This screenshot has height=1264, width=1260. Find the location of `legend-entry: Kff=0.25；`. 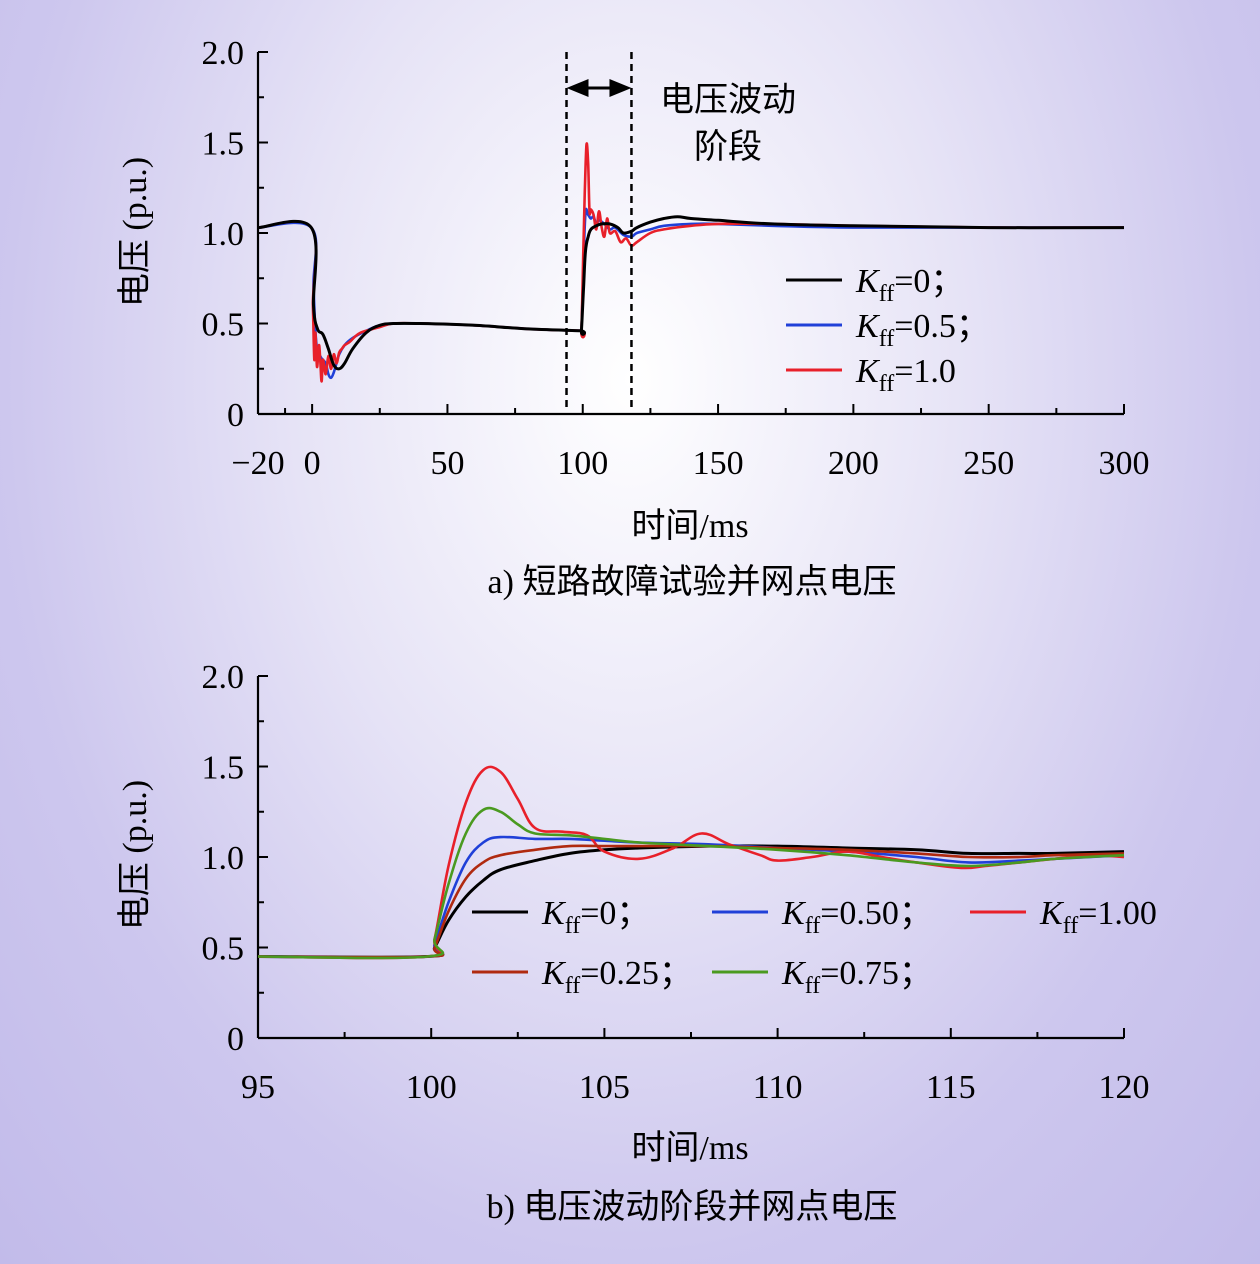

legend-entry: Kff=0.25； is located at coordinates (617, 977).